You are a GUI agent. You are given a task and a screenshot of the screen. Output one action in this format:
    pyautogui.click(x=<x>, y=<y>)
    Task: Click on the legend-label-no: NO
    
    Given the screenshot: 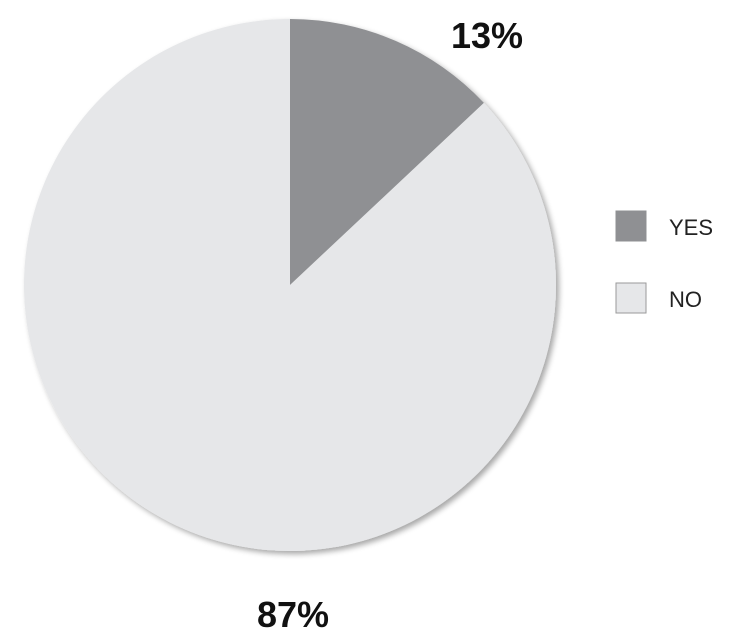 What is the action you would take?
    pyautogui.click(x=685, y=299)
    